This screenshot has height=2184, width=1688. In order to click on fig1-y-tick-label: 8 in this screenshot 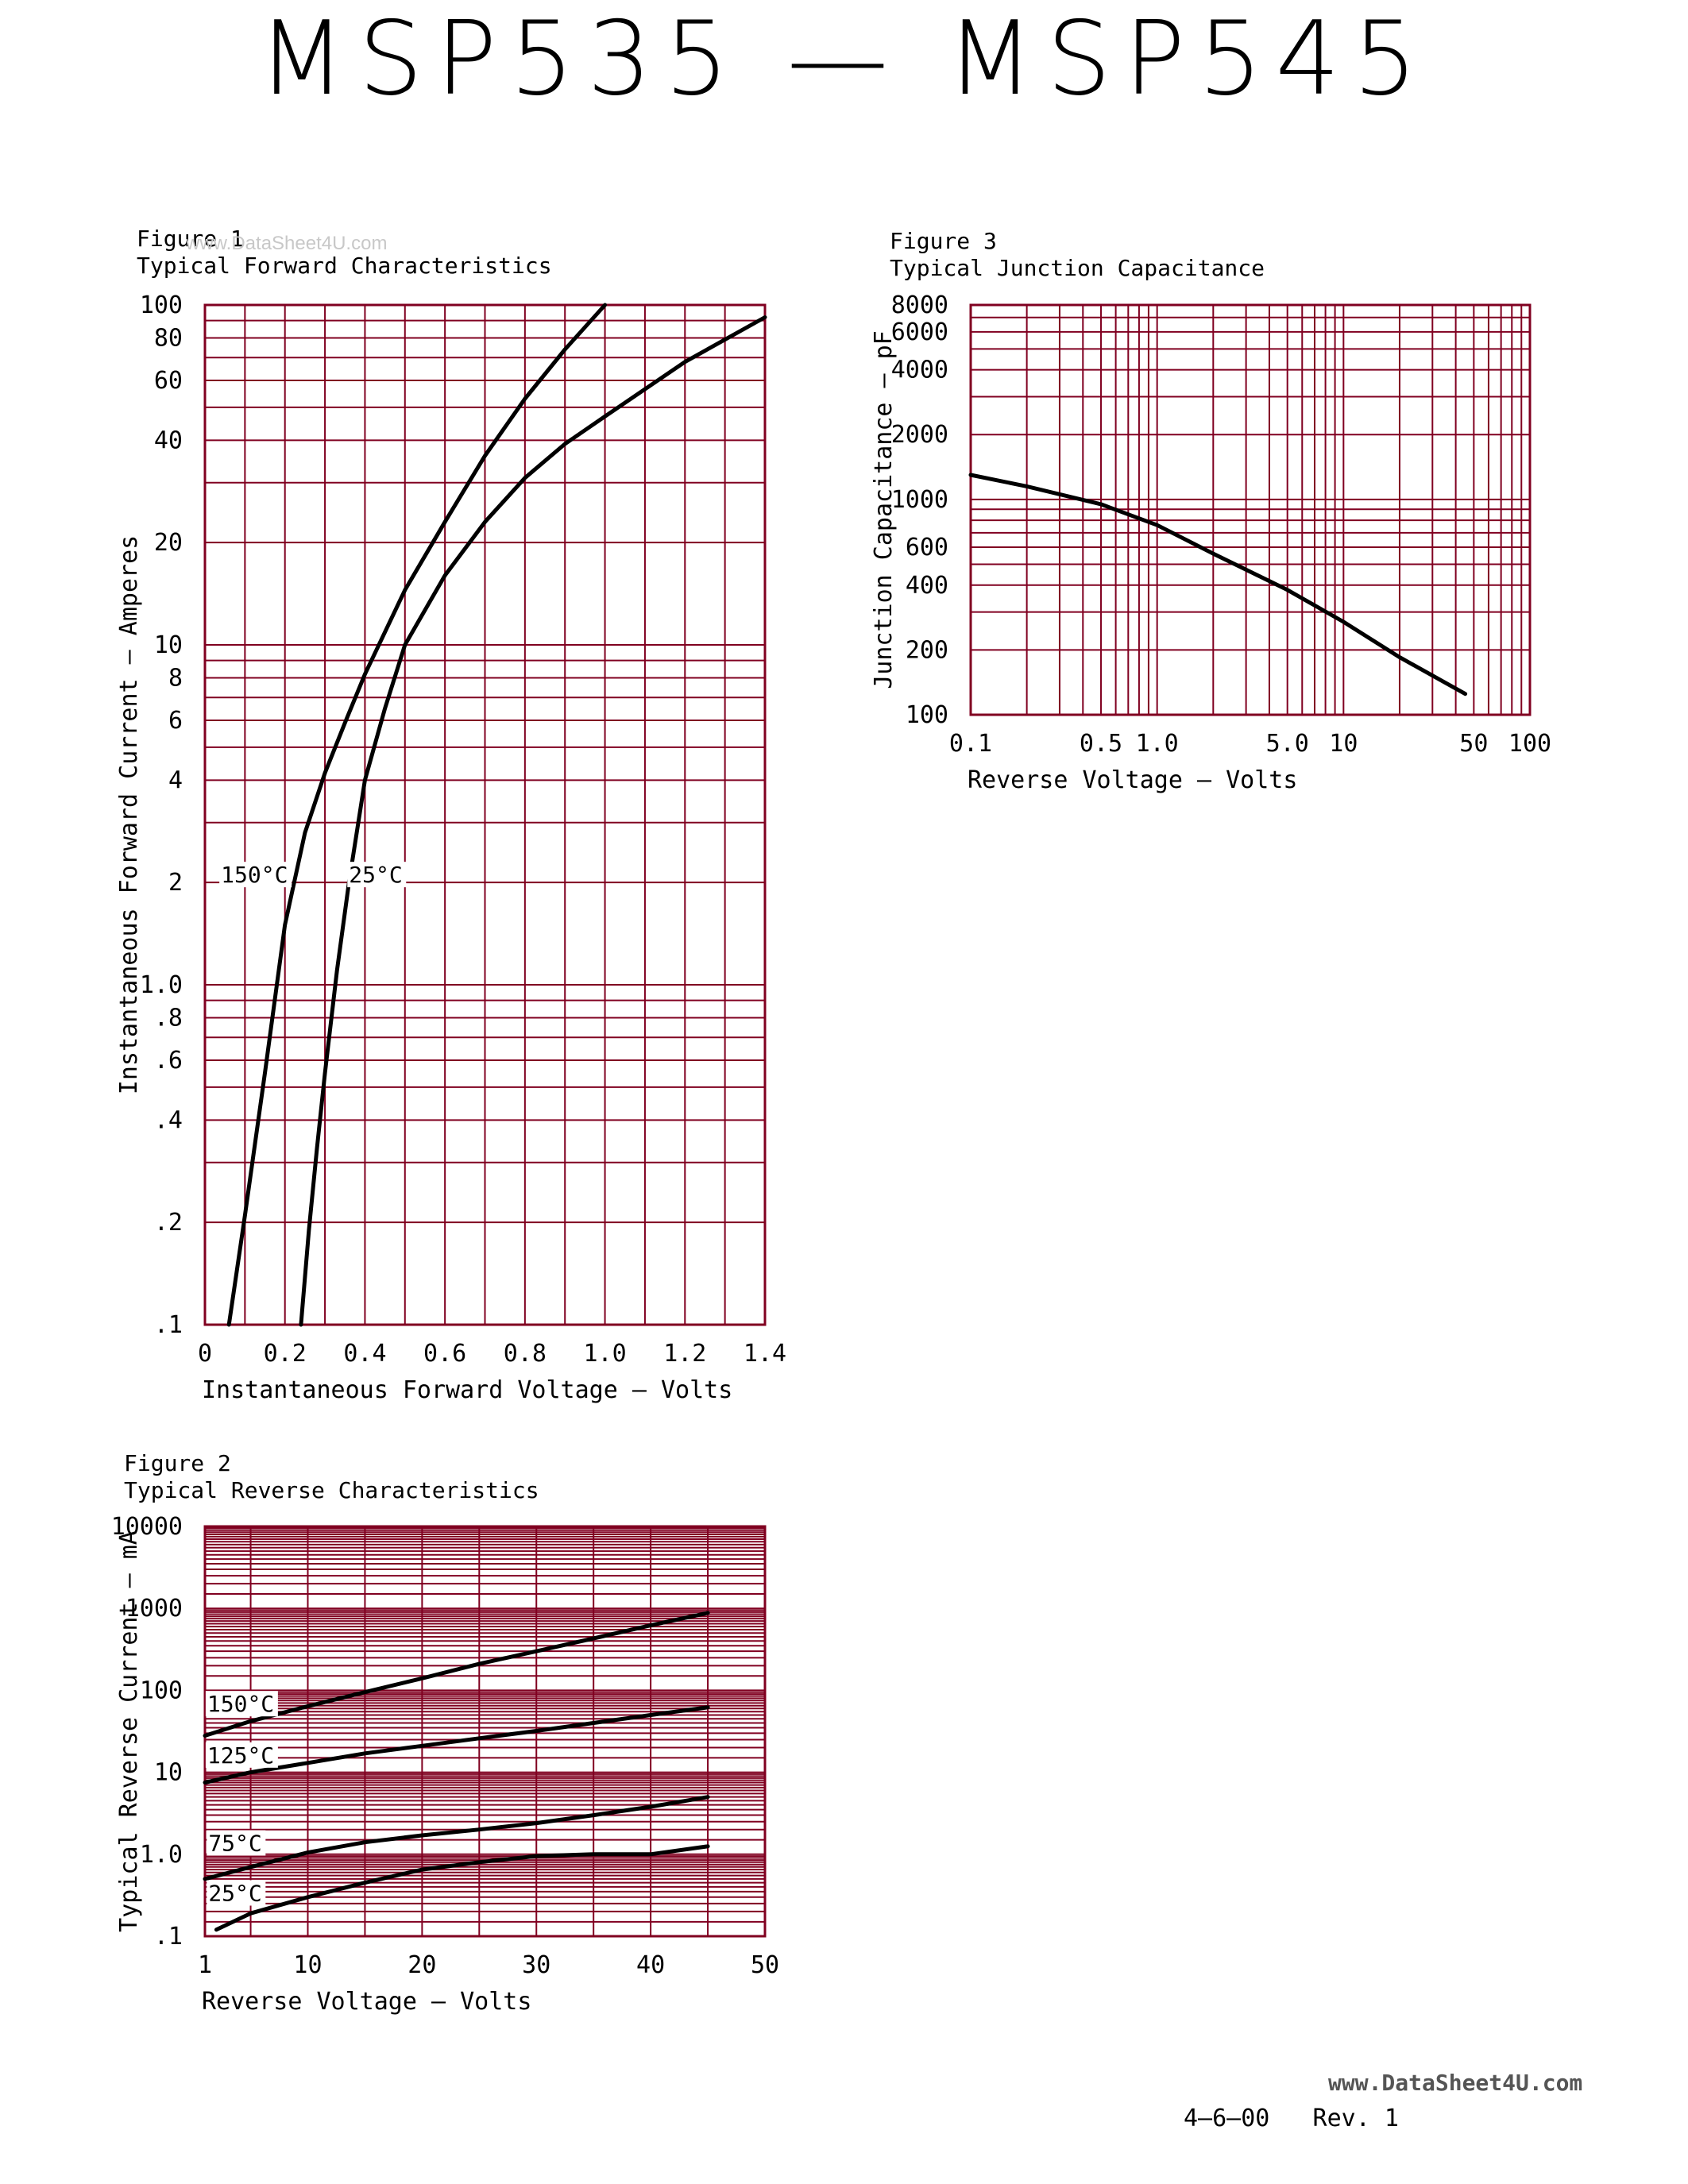, I will do `click(175, 678)`.